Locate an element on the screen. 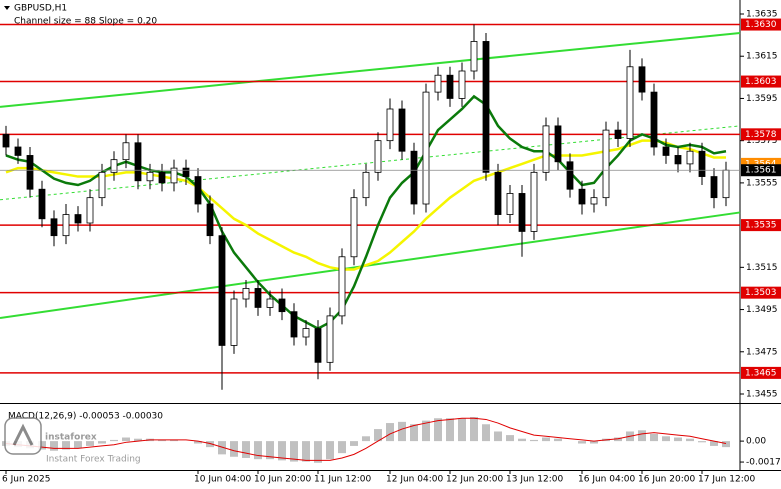 This screenshot has height=489, width=781. level-label: 1.3503 is located at coordinates (761, 293).